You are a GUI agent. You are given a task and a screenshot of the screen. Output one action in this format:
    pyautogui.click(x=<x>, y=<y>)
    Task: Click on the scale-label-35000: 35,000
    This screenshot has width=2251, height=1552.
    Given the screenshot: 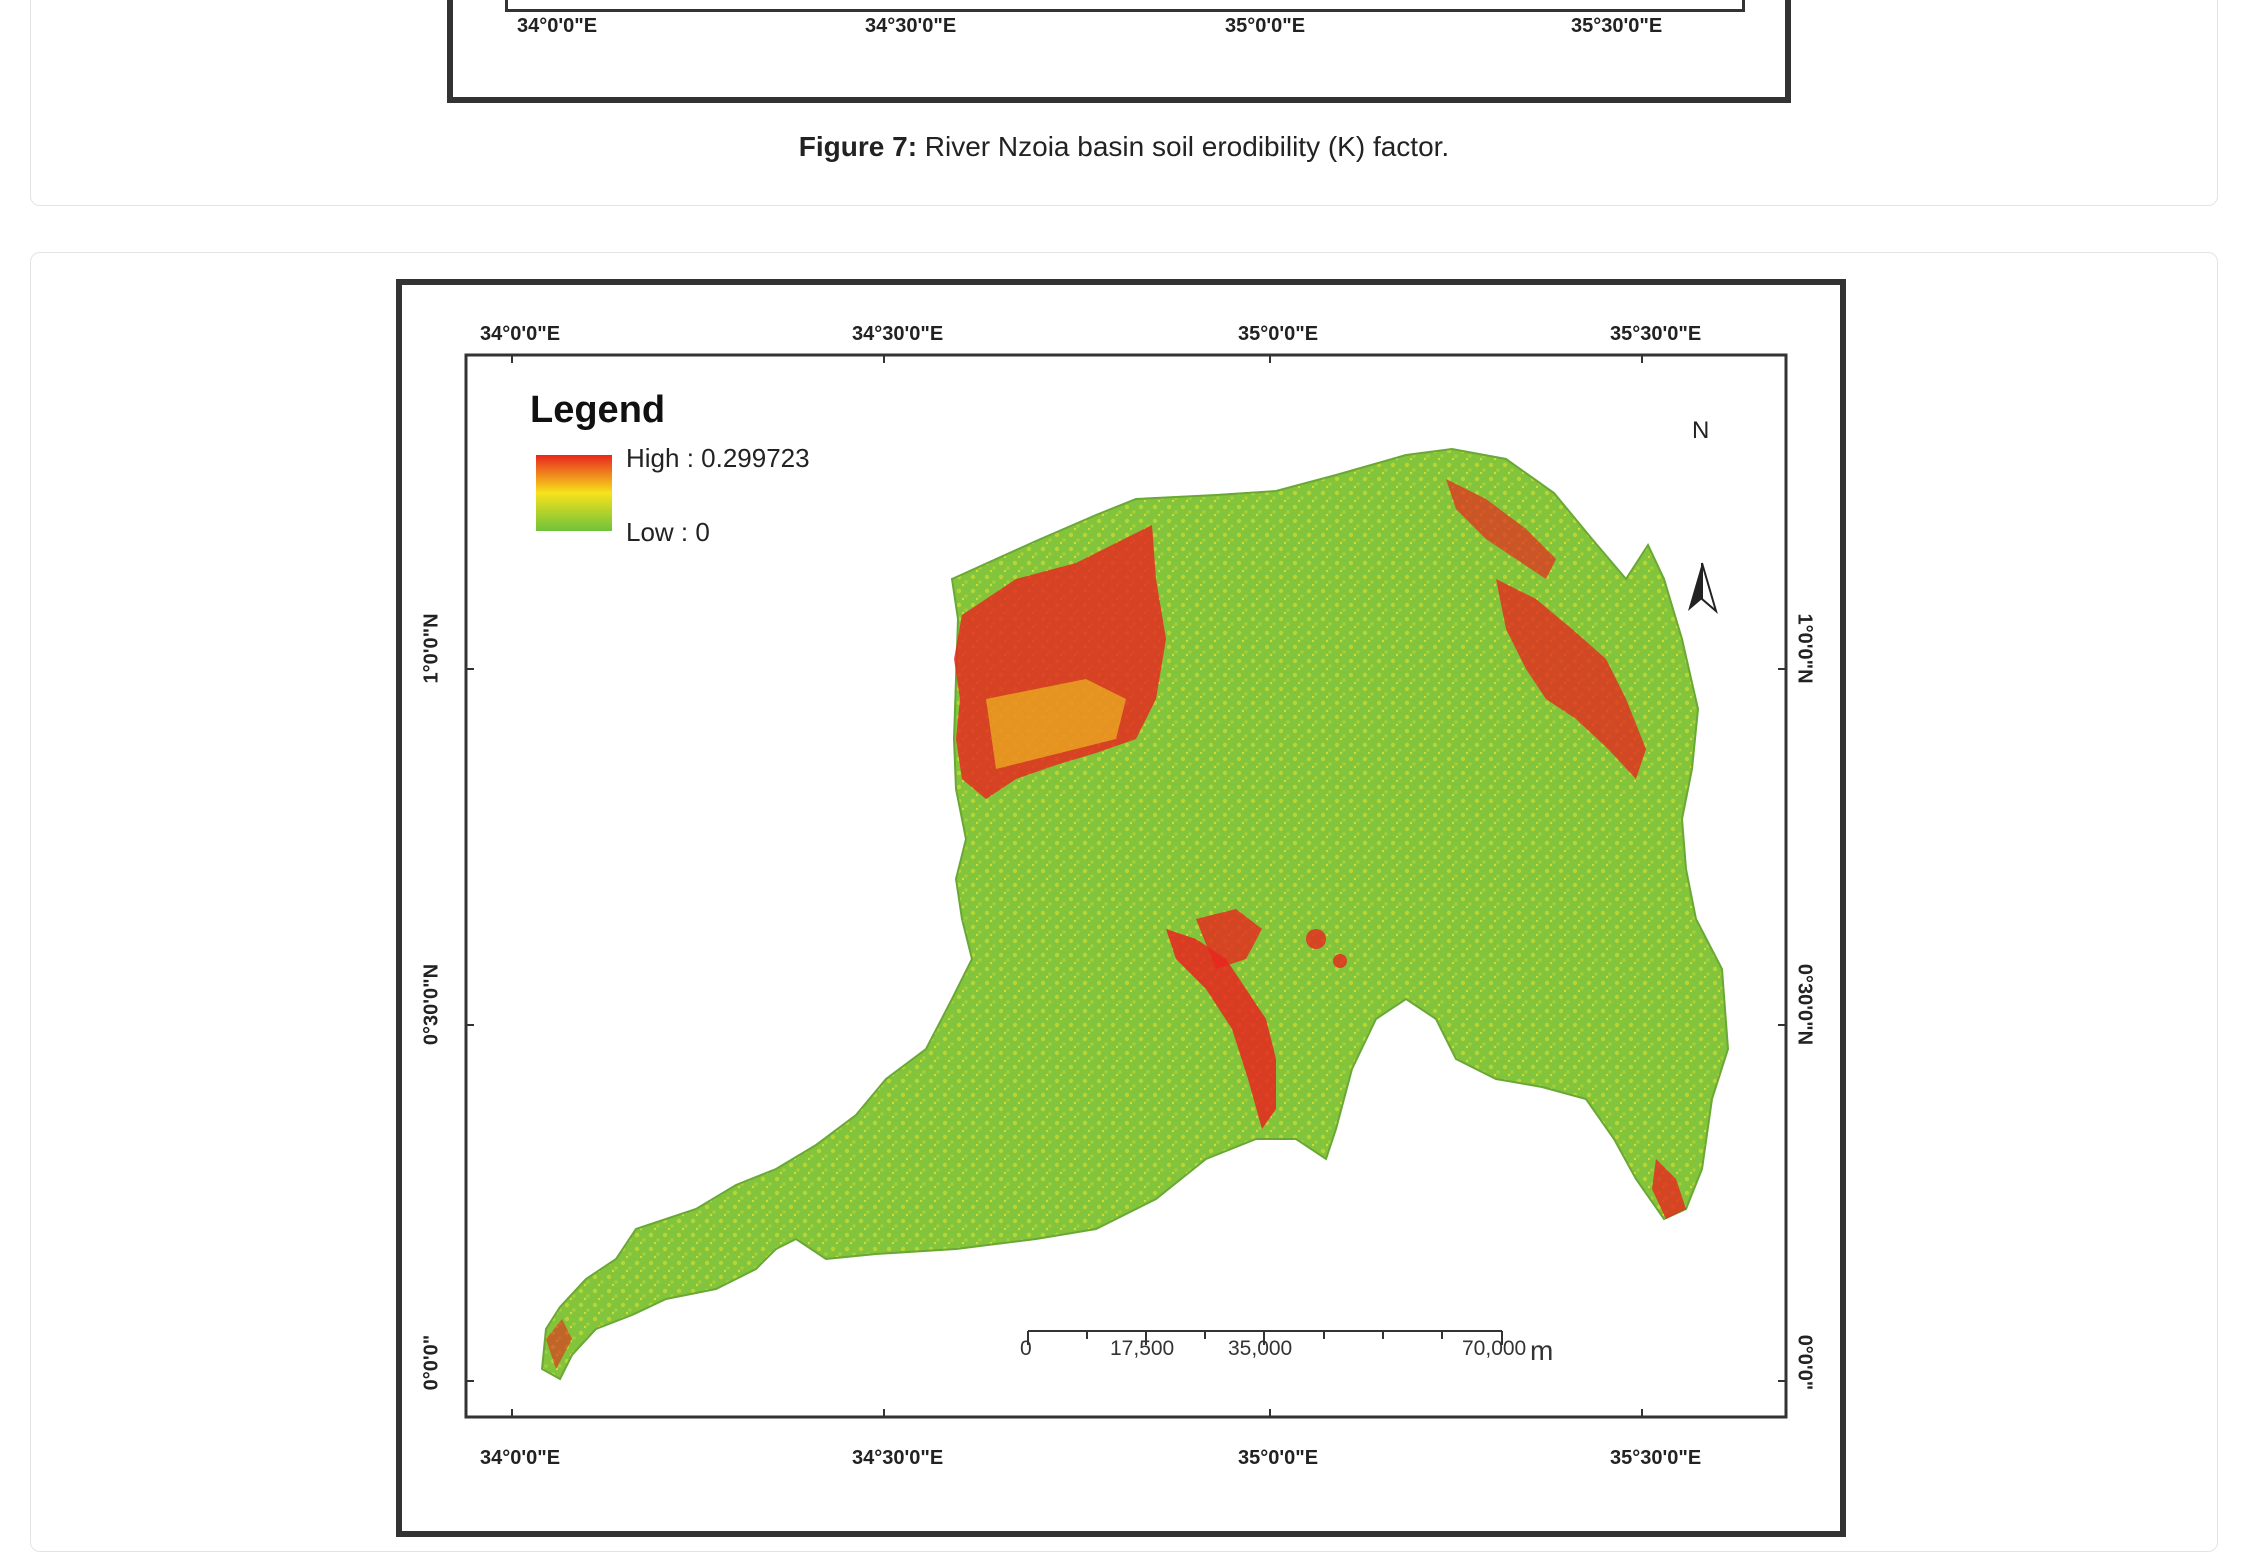 What is the action you would take?
    pyautogui.click(x=1260, y=1348)
    